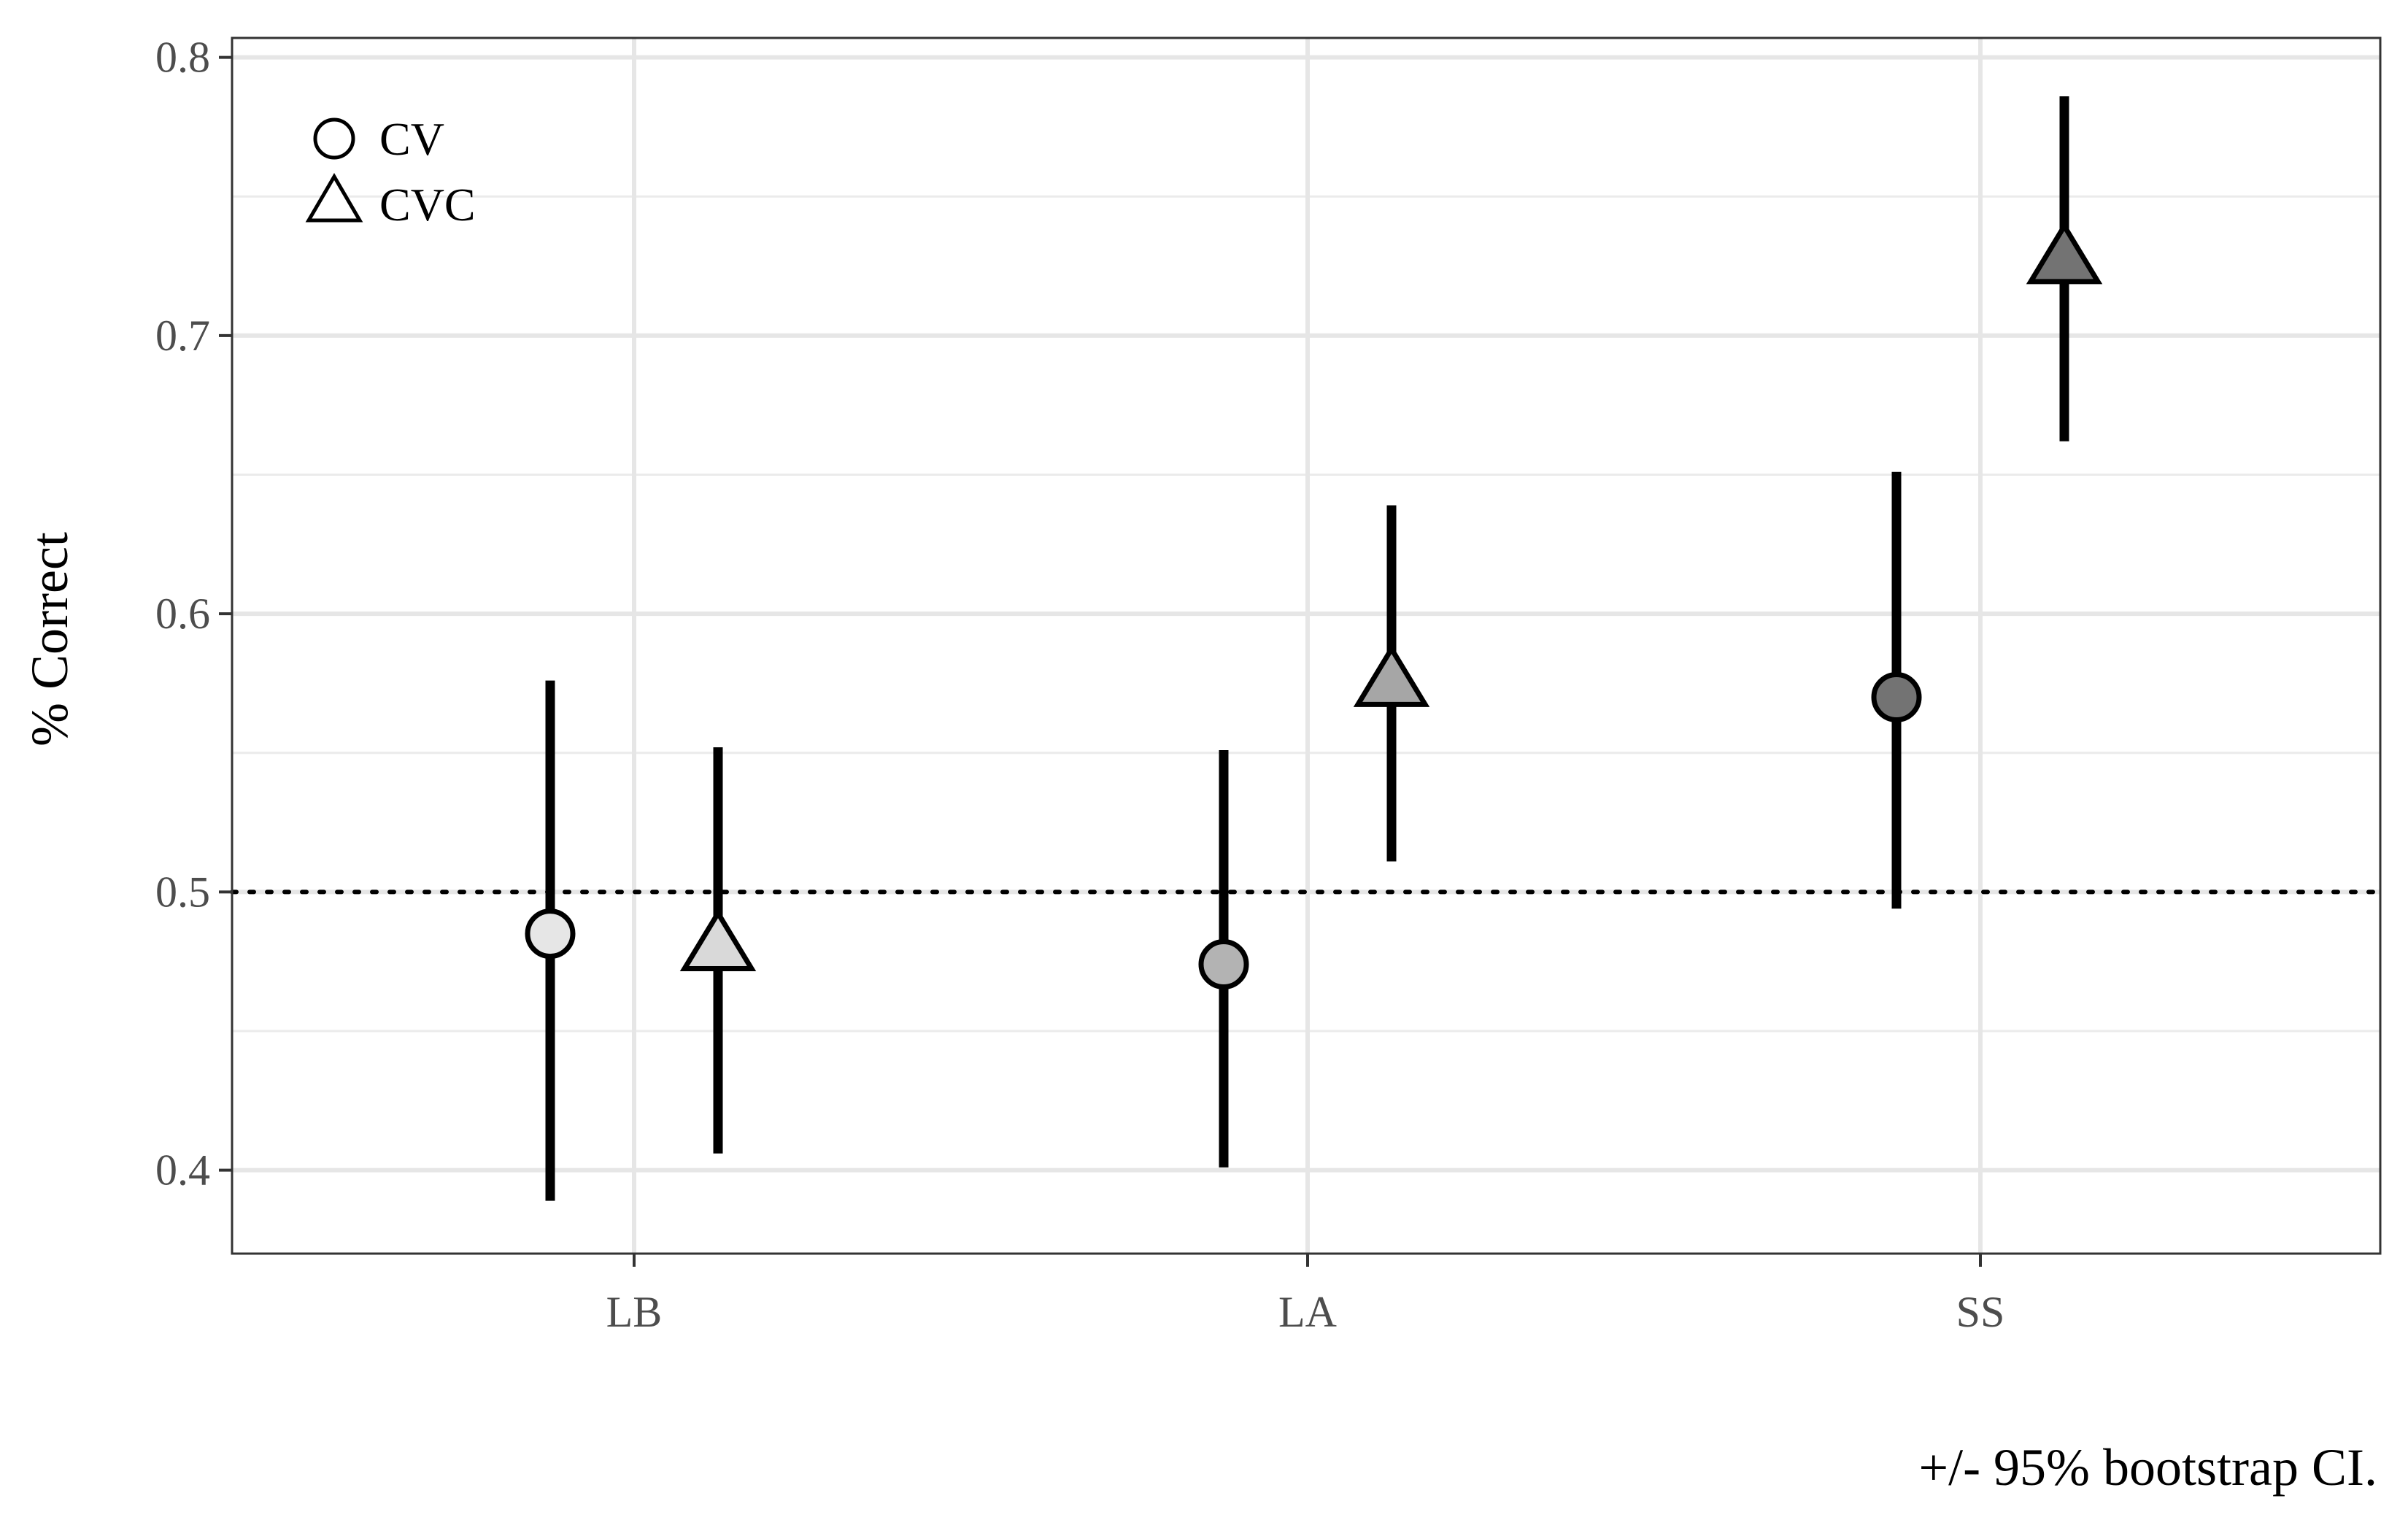 Image resolution: width=2408 pixels, height=1536 pixels. I want to click on y-axis-title: % Correct, so click(49, 639).